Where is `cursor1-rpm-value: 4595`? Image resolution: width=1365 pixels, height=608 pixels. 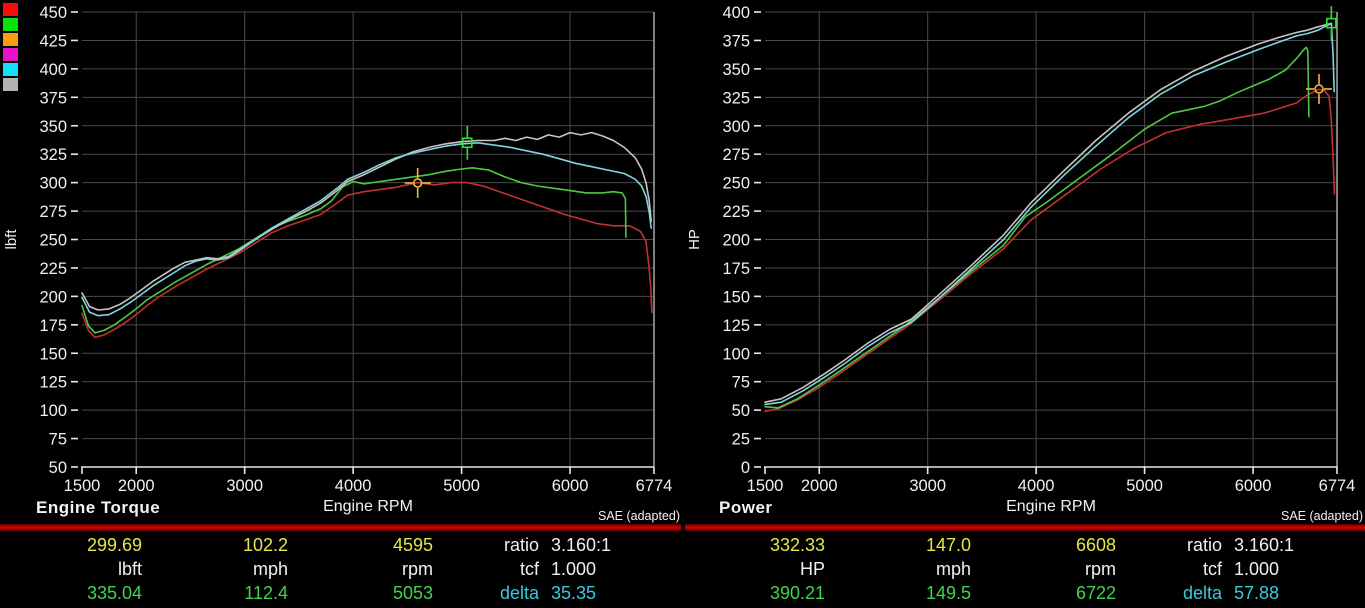
cursor1-rpm-value: 4595 is located at coordinates (412, 544).